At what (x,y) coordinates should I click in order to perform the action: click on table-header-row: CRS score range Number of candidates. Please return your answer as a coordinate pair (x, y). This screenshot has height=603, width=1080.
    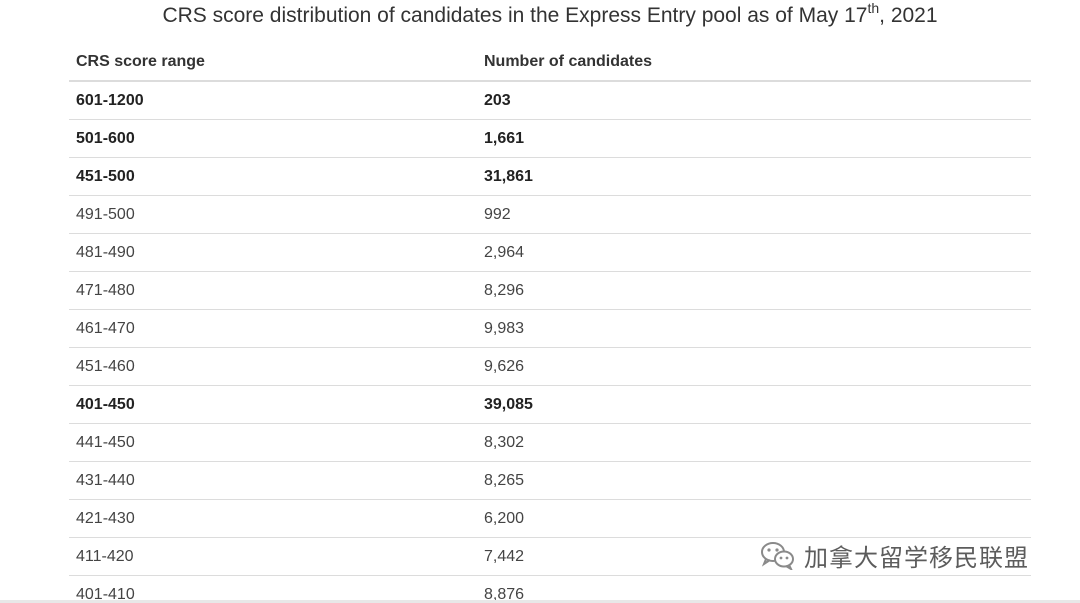
    Looking at the image, I should click on (550, 62).